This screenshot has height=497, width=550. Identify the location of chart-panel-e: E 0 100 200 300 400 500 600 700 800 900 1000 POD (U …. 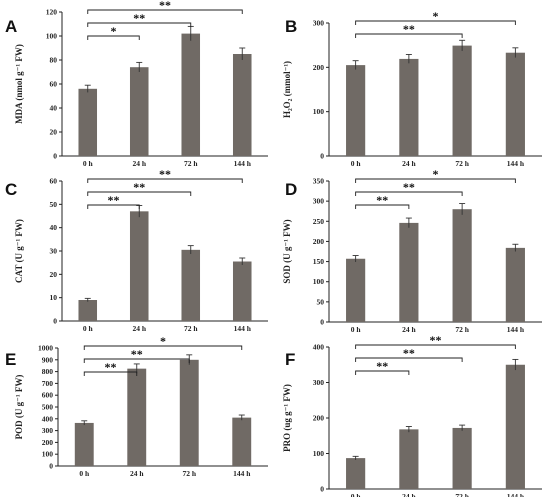
(136, 406).